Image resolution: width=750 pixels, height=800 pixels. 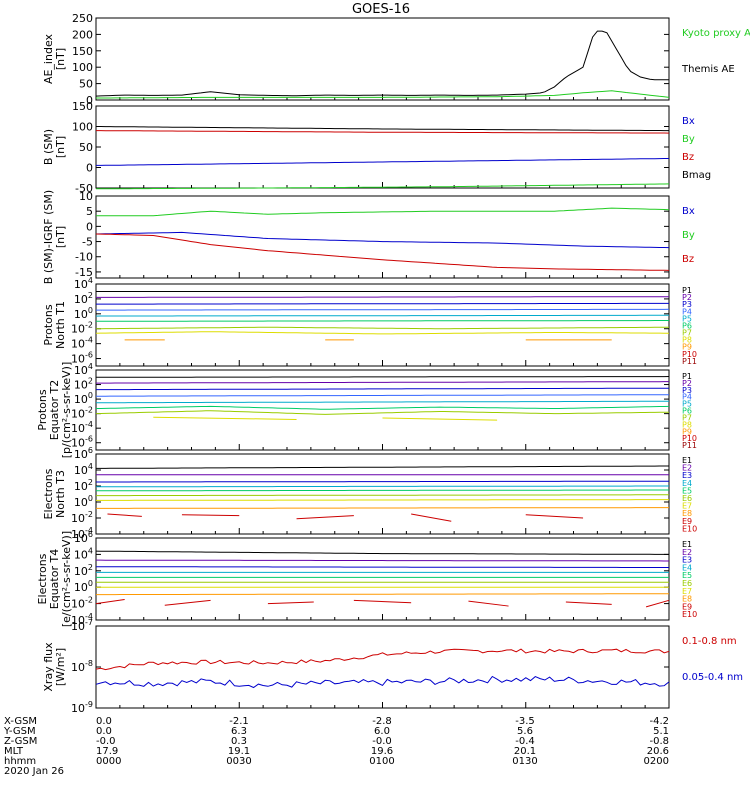 I want to click on x-row-value: 19.6, so click(x=382, y=751).